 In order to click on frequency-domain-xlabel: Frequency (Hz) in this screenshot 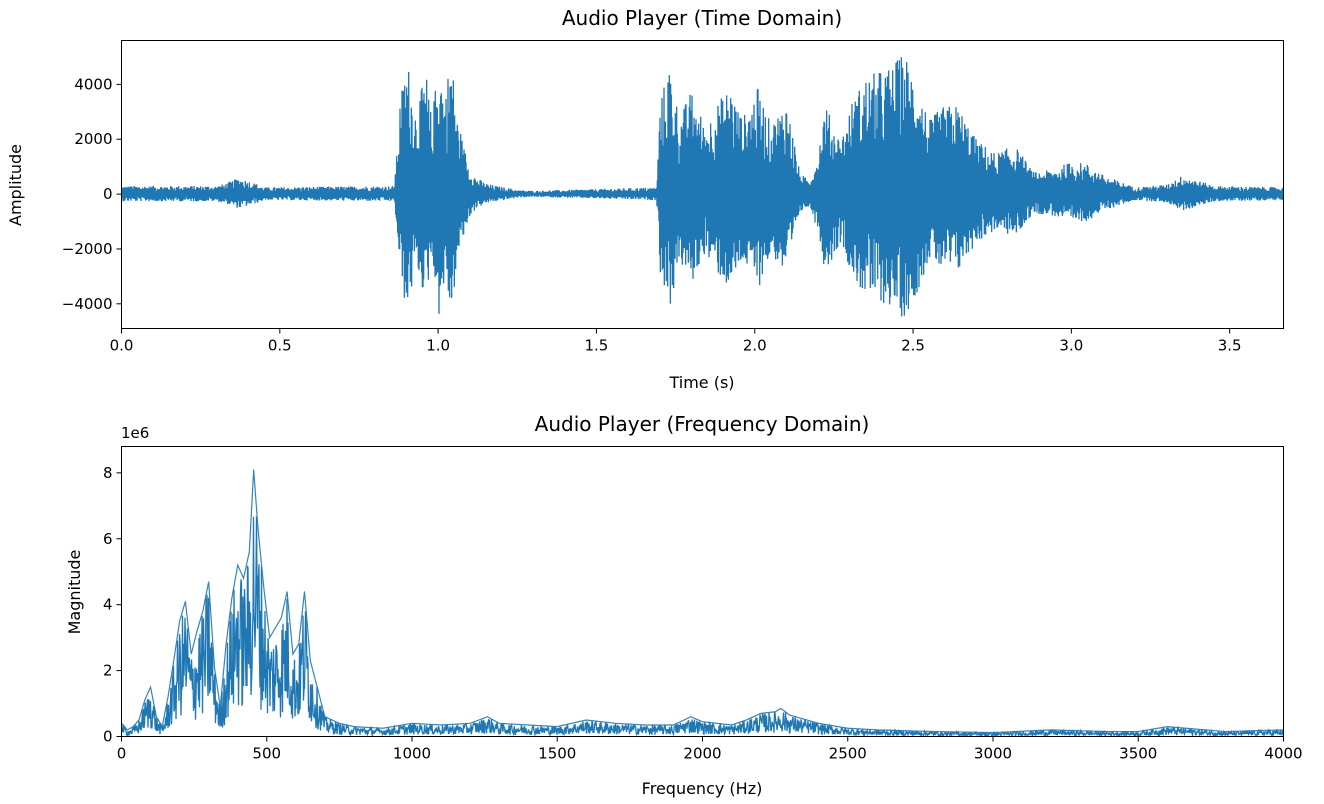, I will do `click(702, 788)`.